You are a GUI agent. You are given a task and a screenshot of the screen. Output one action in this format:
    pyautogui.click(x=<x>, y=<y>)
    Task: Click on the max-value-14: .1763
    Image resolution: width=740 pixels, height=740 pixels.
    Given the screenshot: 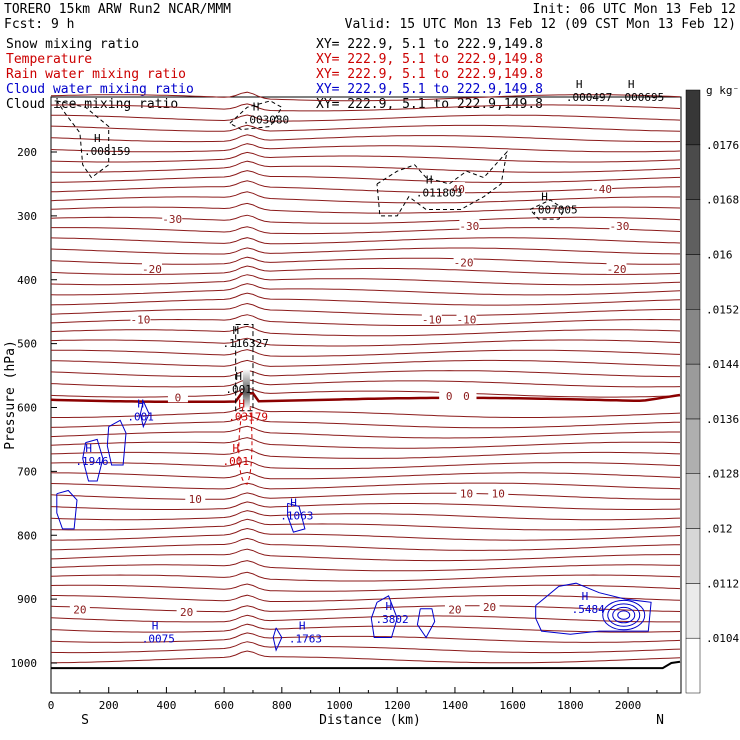 What is the action you would take?
    pyautogui.click(x=305, y=639)
    